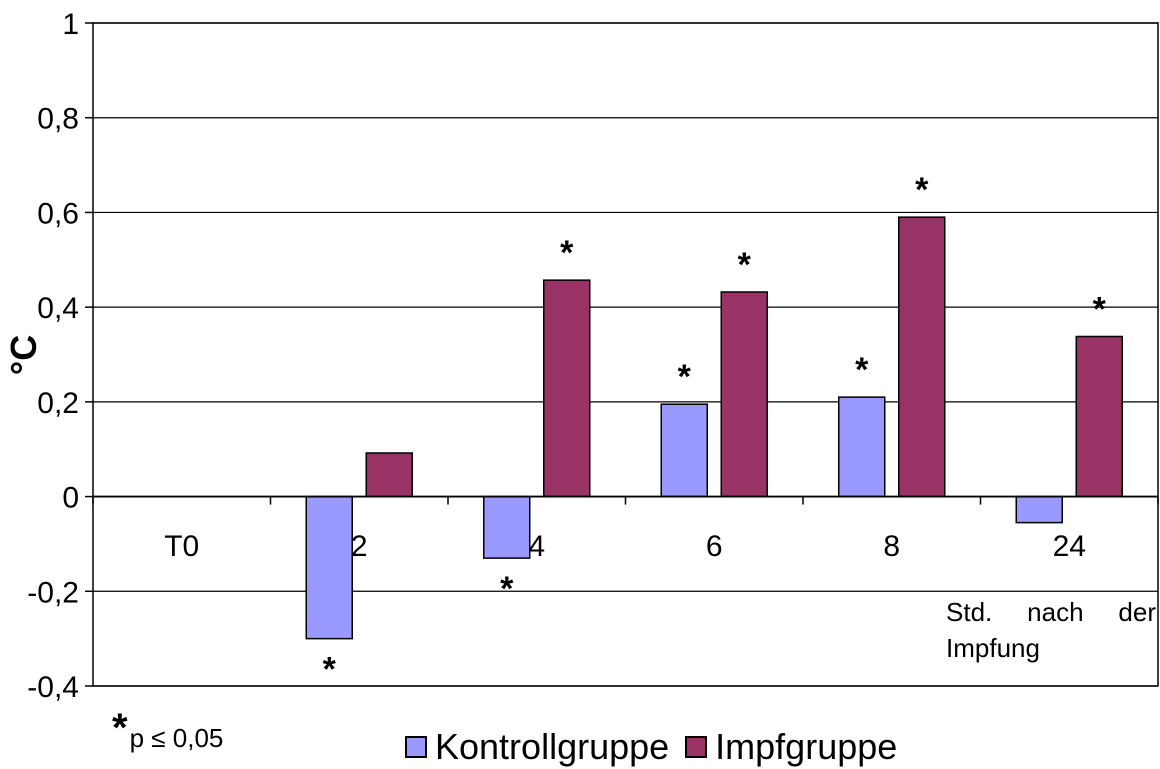 The height and width of the screenshot is (769, 1160). Describe the element at coordinates (58, 403) in the screenshot. I see `y-tick-label-4: 0,2` at that location.